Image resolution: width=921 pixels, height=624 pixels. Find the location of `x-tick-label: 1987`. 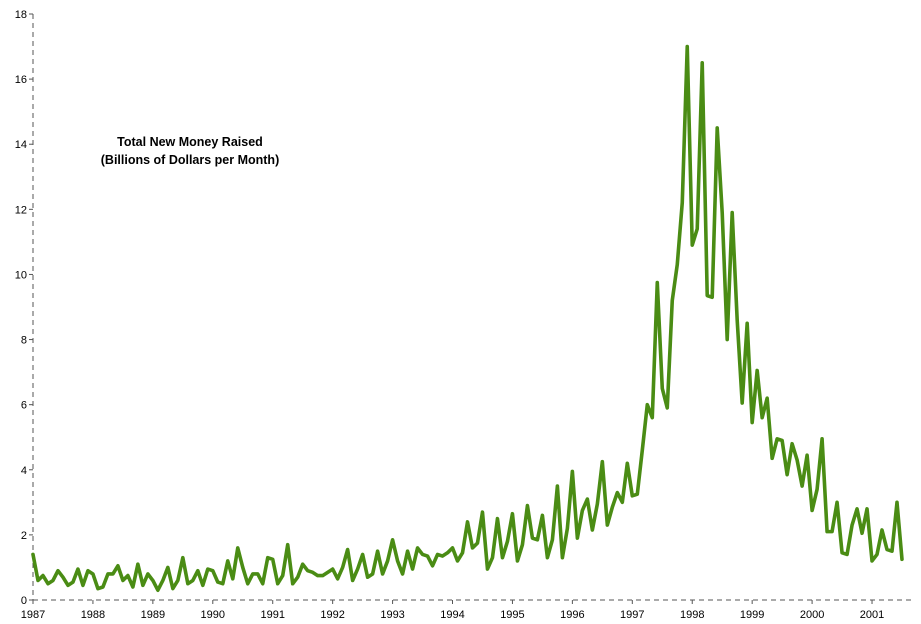

x-tick-label: 1987 is located at coordinates (33, 615).